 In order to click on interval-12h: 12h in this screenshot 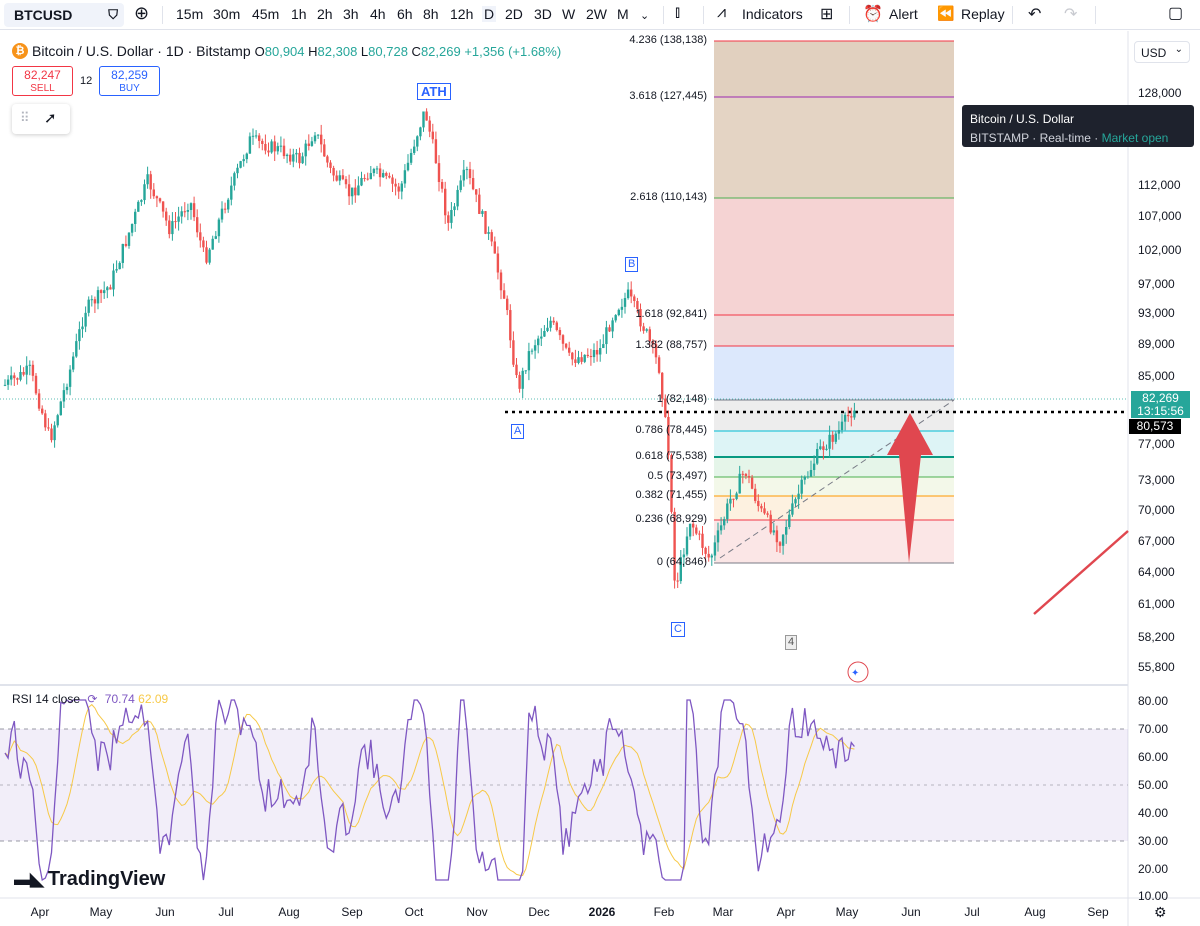, I will do `click(462, 14)`.